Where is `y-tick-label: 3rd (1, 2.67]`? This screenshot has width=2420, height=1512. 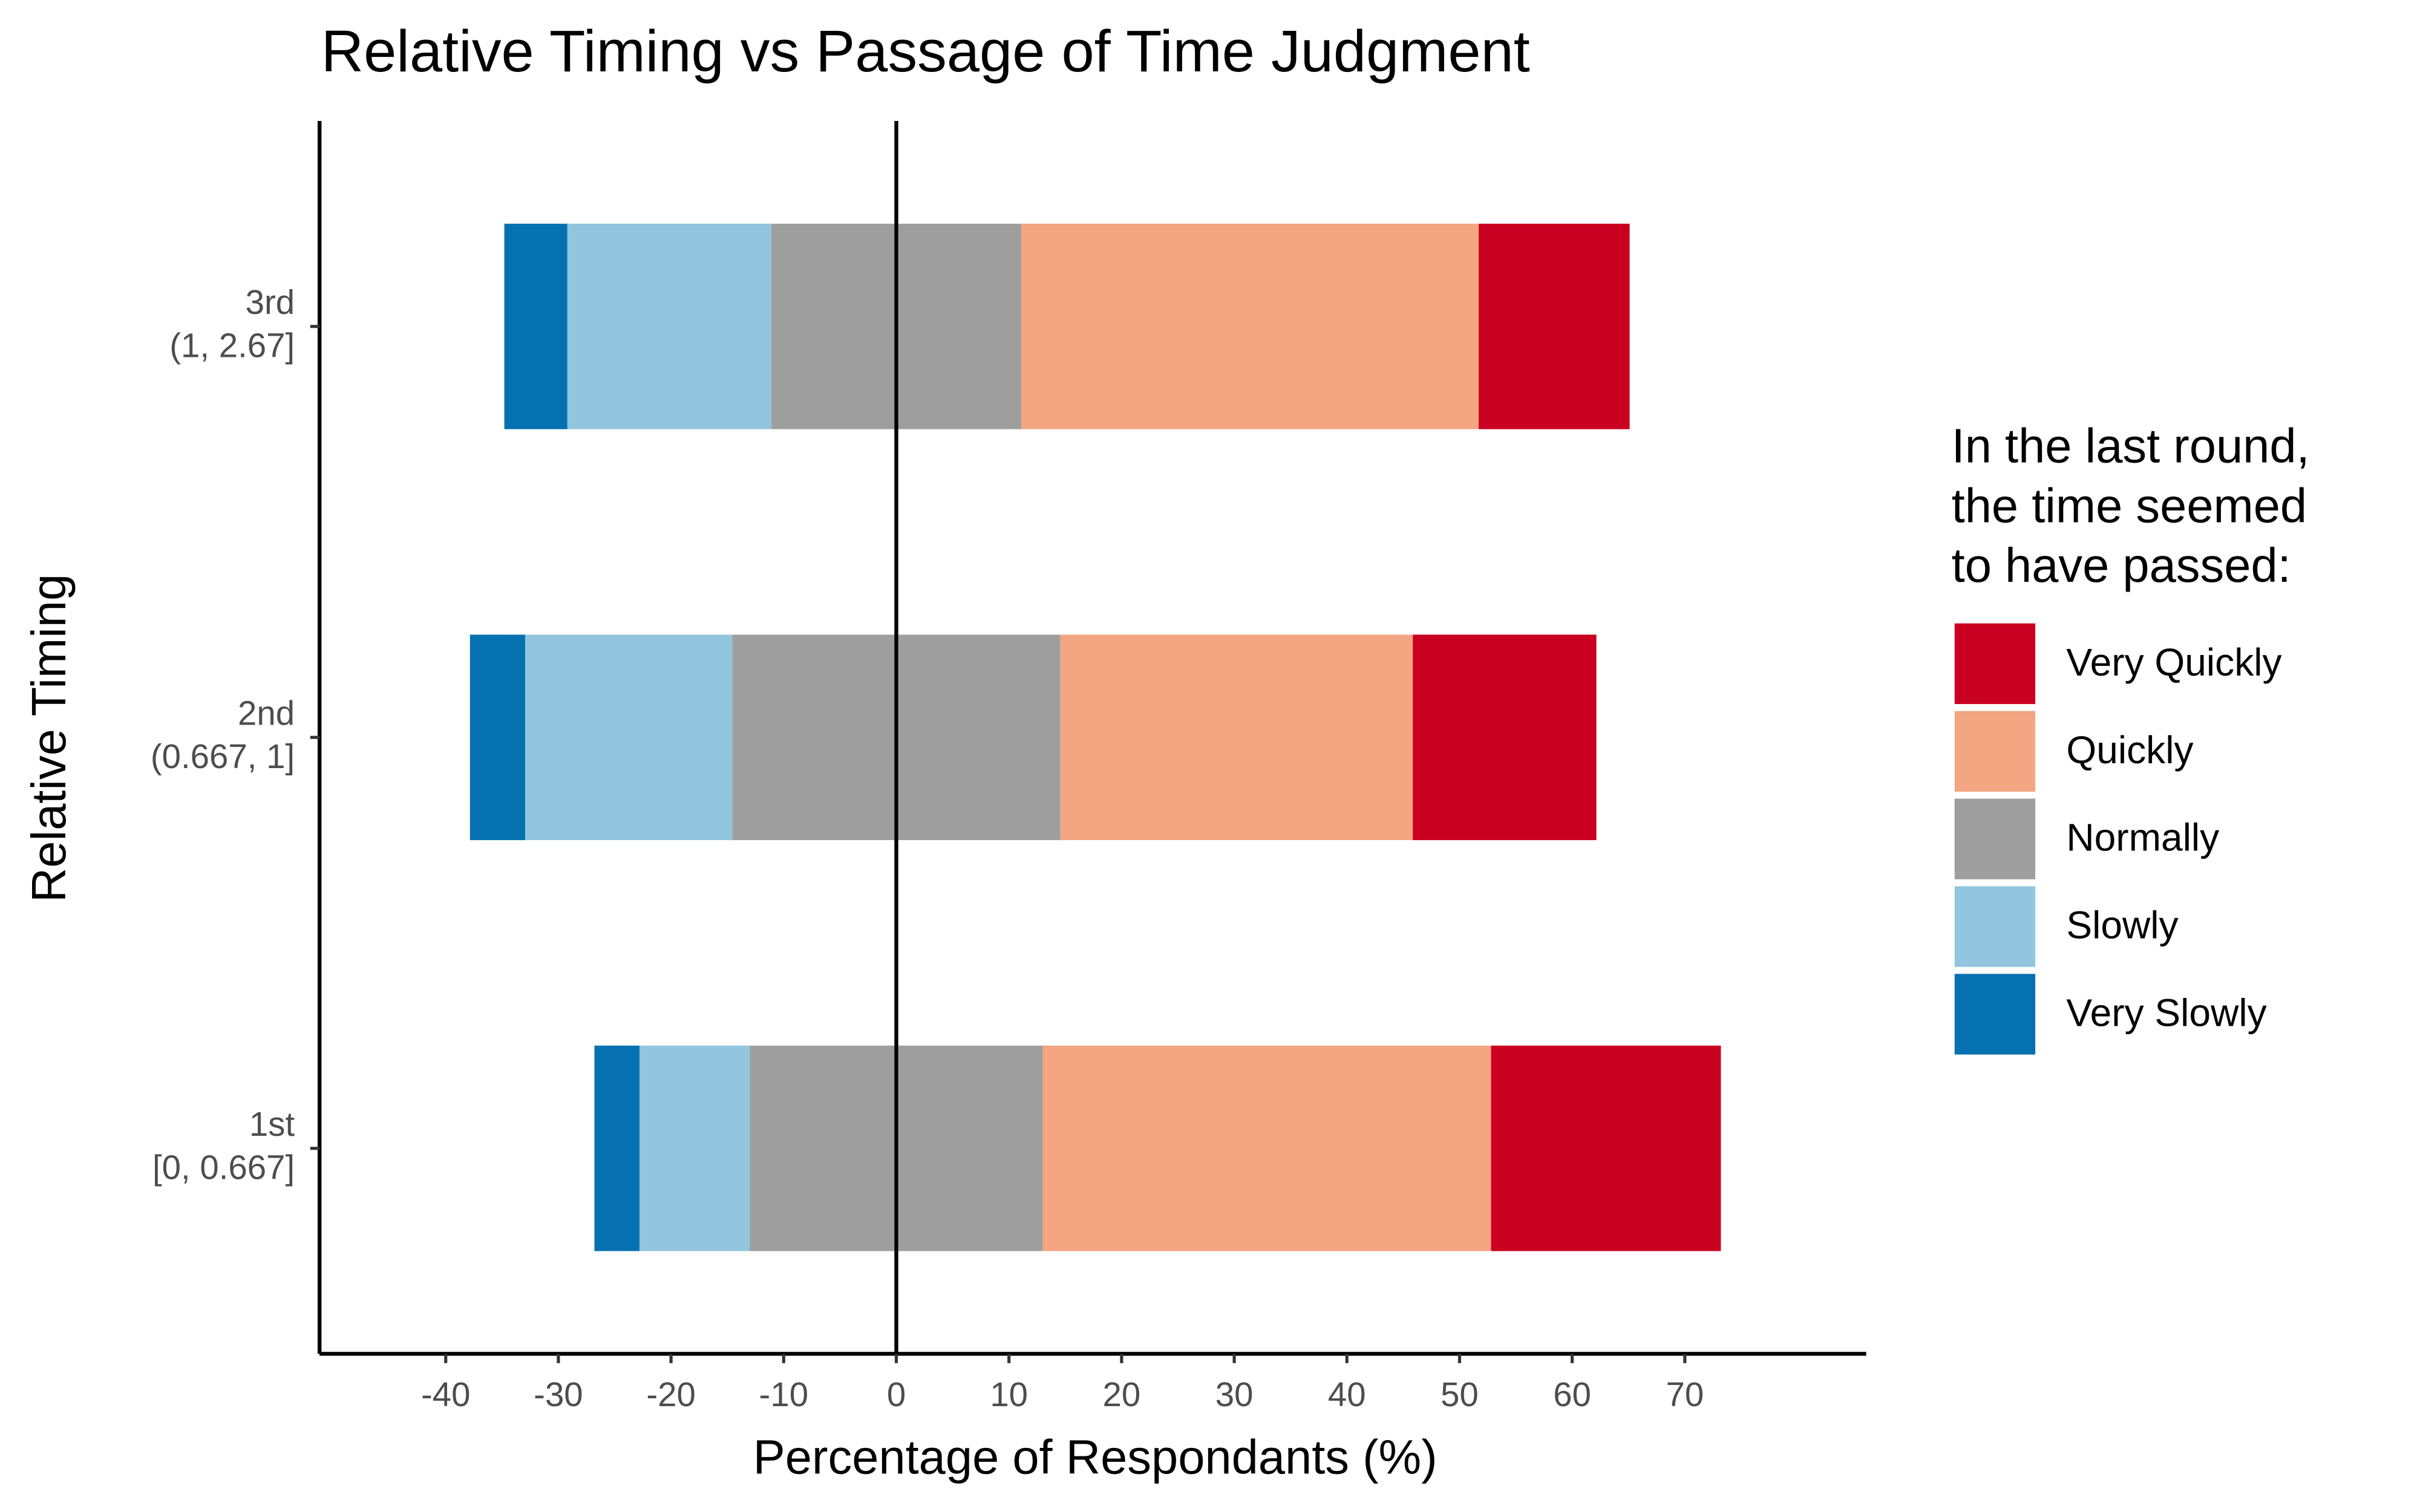 y-tick-label: 3rd (1, 2.67] is located at coordinates (232, 324).